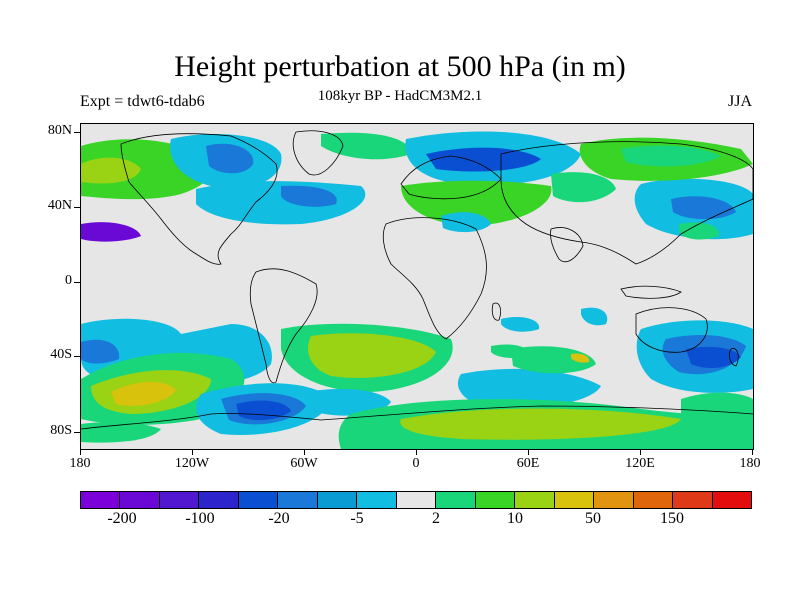 This screenshot has width=800, height=600. What do you see at coordinates (529, 388) in the screenshot?
I see `contour-sh-indian-blue` at bounding box center [529, 388].